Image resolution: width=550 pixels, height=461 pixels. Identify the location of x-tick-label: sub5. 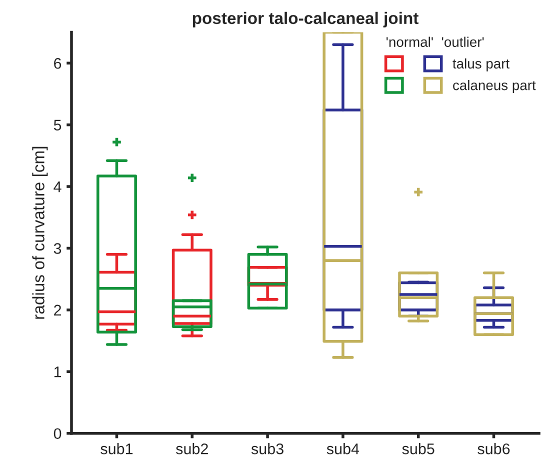
(418, 448).